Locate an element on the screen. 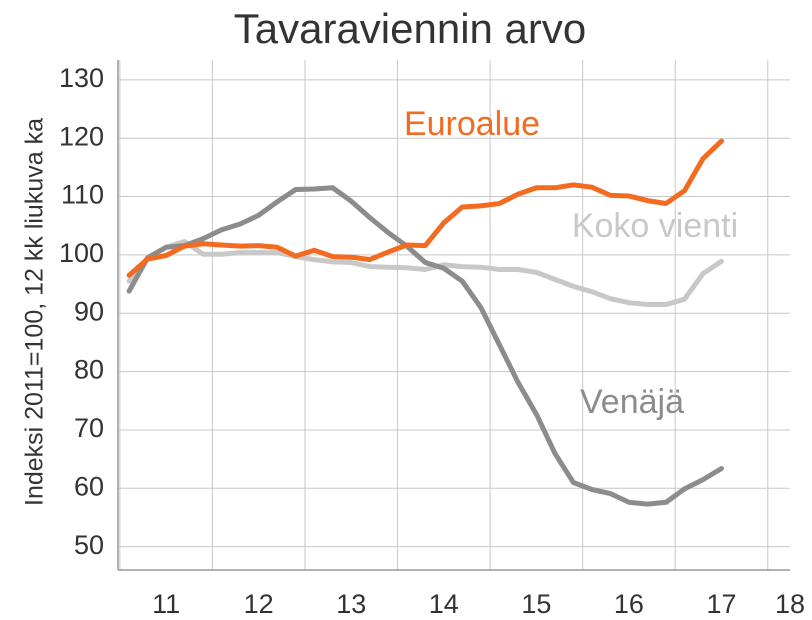 The height and width of the screenshot is (620, 812). y-tick-label: 60 is located at coordinates (89, 486).